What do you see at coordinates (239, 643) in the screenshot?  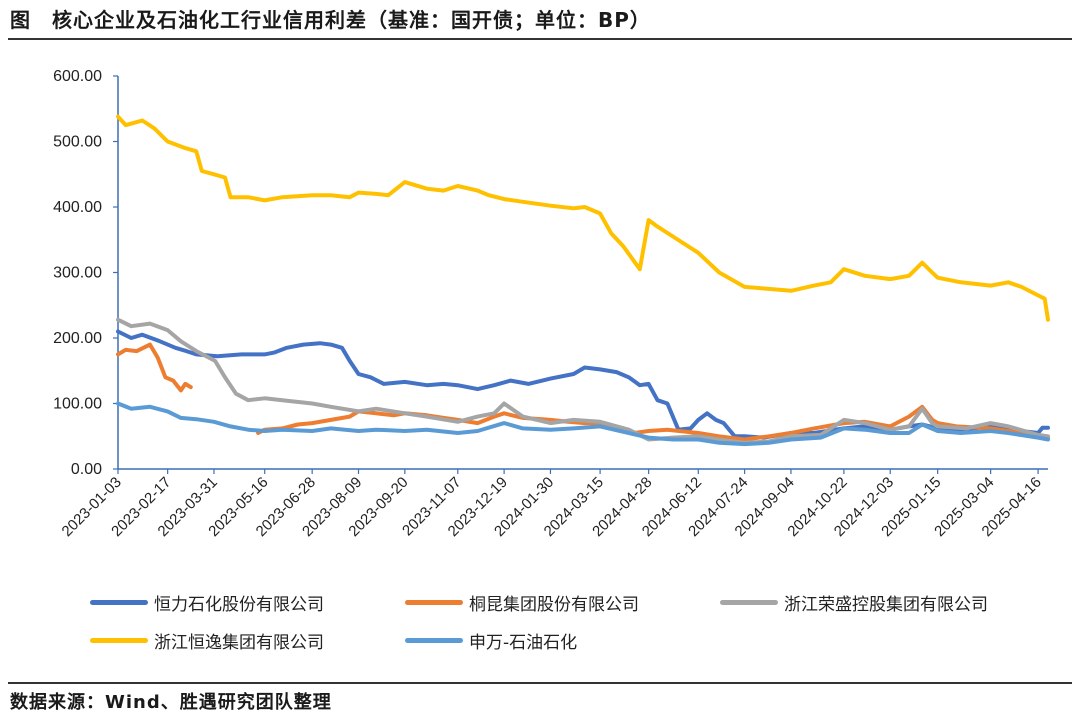 I see `legend-label: 浙江恒逸集团有限公司` at bounding box center [239, 643].